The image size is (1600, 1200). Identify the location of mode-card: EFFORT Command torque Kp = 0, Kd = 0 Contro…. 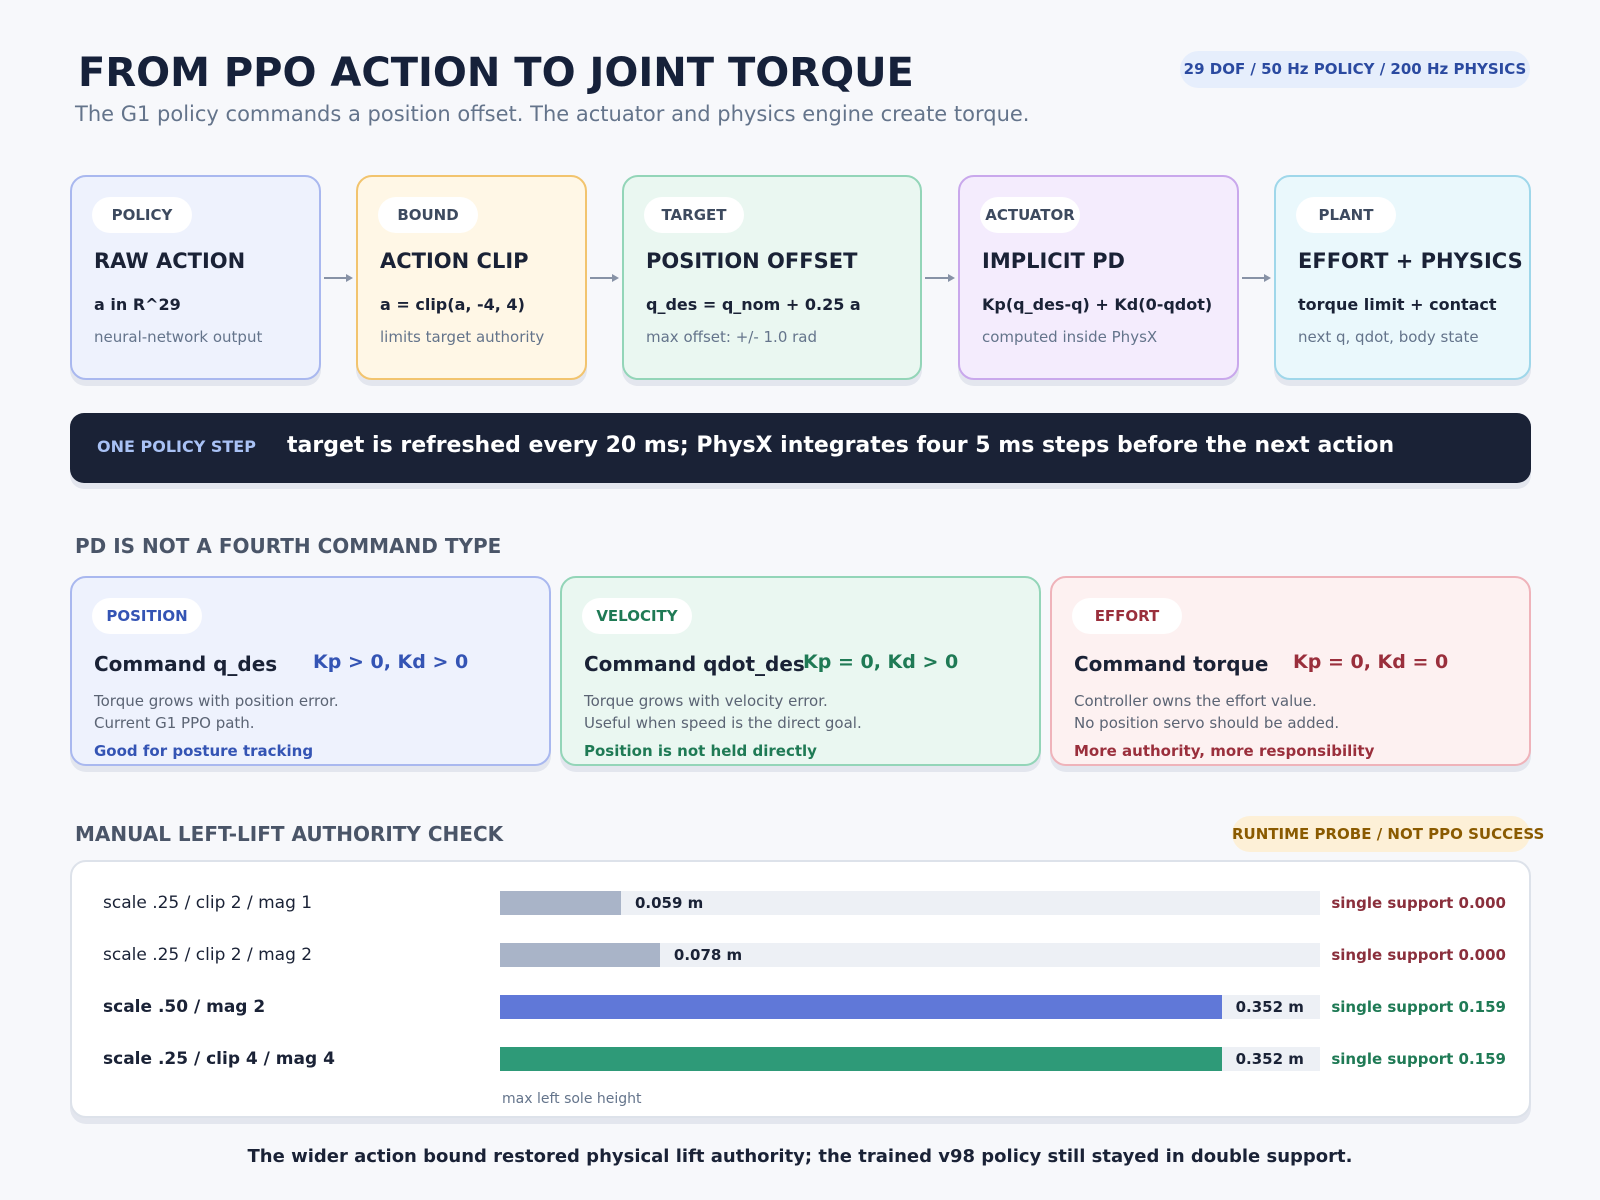
(1290, 671).